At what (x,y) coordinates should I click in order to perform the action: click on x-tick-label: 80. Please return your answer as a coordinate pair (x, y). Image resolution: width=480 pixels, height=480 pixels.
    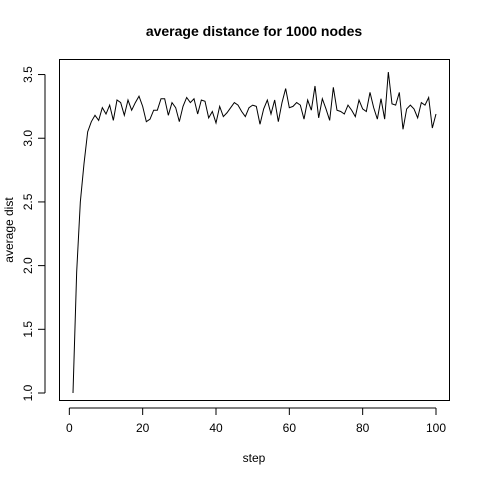
    Looking at the image, I should click on (363, 428).